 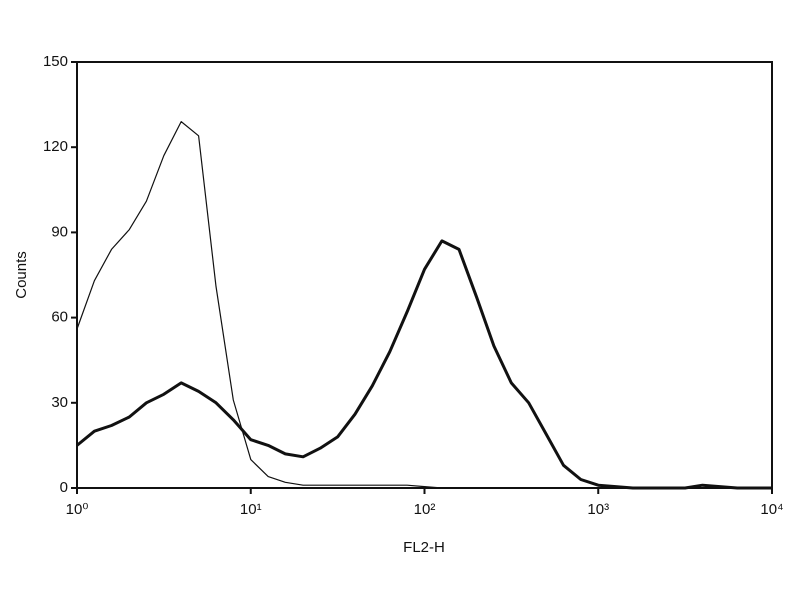 I want to click on y-tick-label: 0, so click(x=64, y=487).